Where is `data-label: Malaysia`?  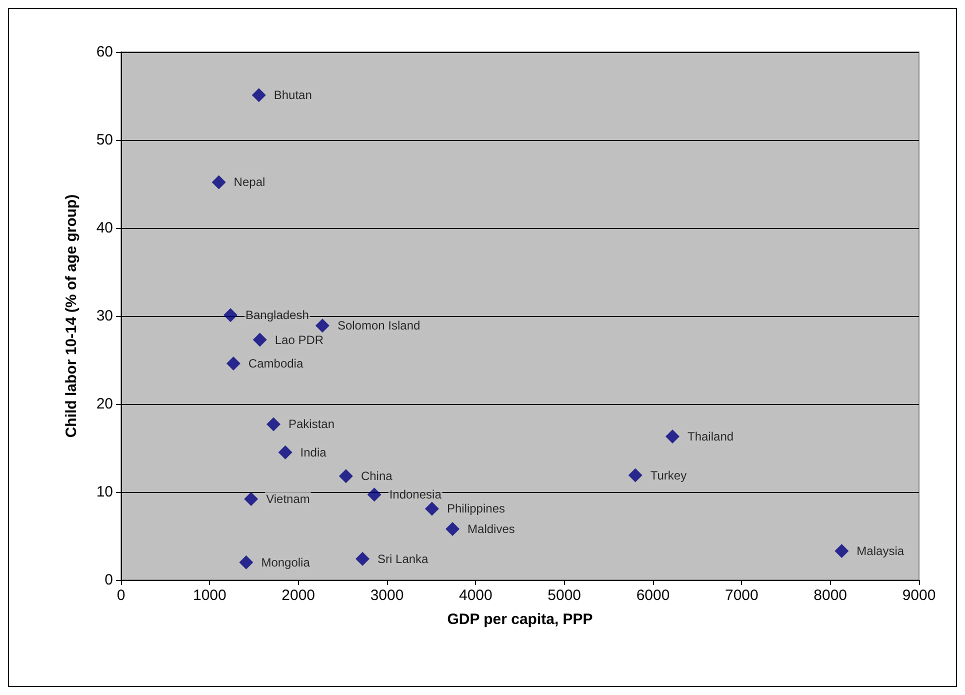 data-label: Malaysia is located at coordinates (880, 551).